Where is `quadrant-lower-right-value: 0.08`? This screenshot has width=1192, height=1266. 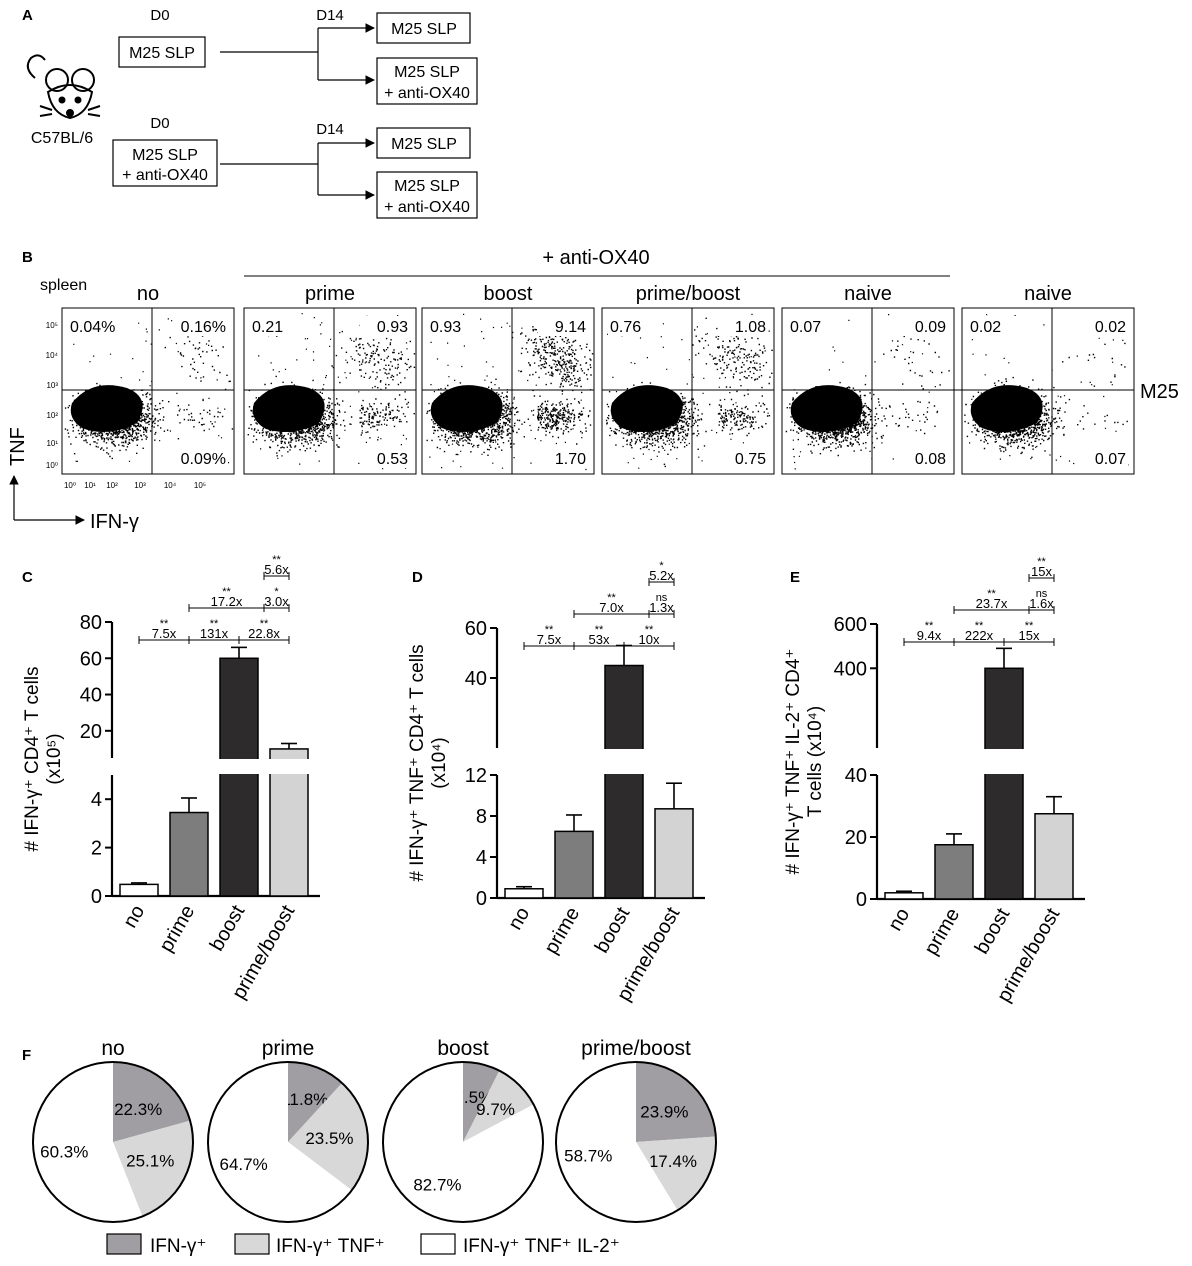
quadrant-lower-right-value: 0.08 is located at coordinates (930, 459).